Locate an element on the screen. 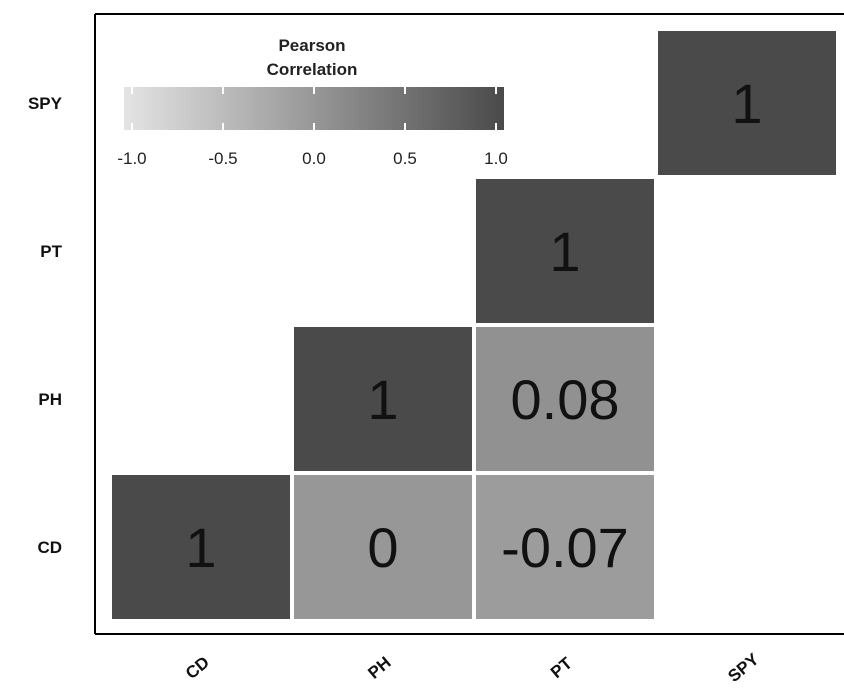 The image size is (844, 699). y-tick-label: PT is located at coordinates (51, 251).